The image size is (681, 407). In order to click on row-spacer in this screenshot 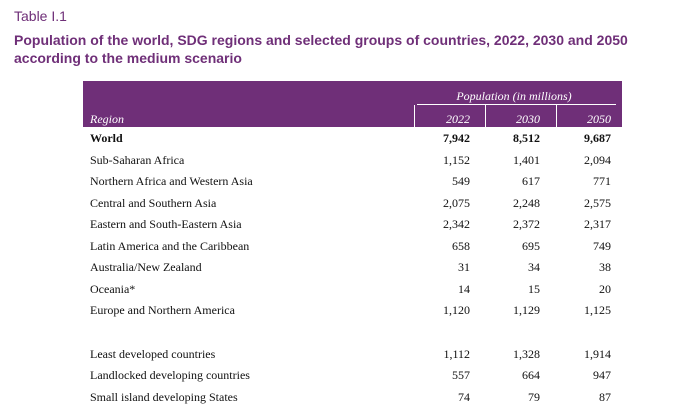, I will do `click(352, 332)`.